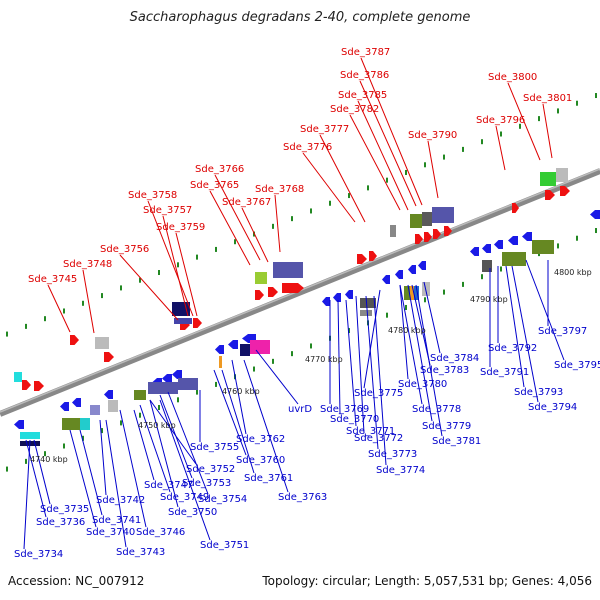 The width and height of the screenshot is (600, 600). Describe the element at coordinates (168, 485) in the screenshot. I see `reverse-gene-label: Sde_3747` at that location.